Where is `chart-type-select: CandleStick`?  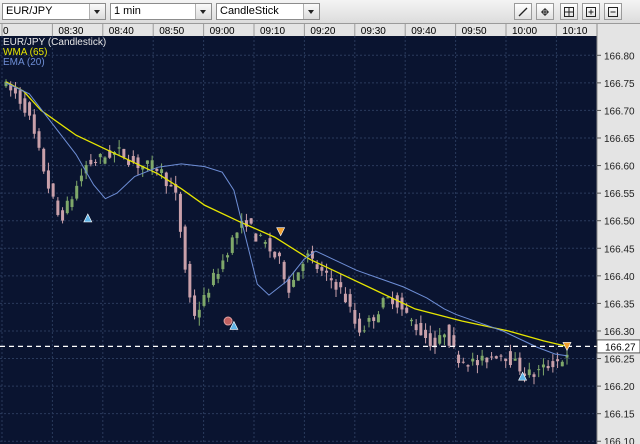 chart-type-select: CandleStick is located at coordinates (268, 11).